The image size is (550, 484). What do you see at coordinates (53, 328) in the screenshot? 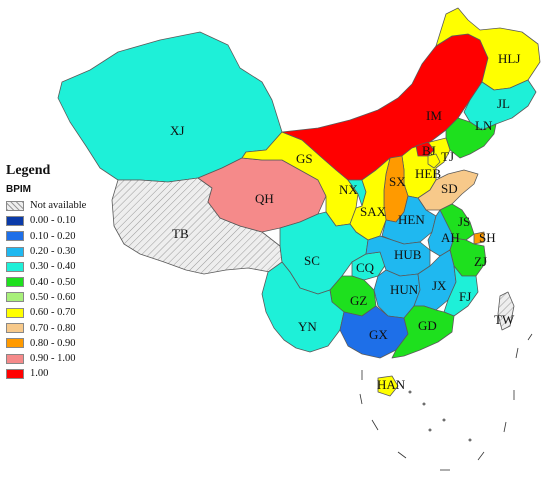
I see `legend-item-label: 0.70 - 0.80` at bounding box center [53, 328].